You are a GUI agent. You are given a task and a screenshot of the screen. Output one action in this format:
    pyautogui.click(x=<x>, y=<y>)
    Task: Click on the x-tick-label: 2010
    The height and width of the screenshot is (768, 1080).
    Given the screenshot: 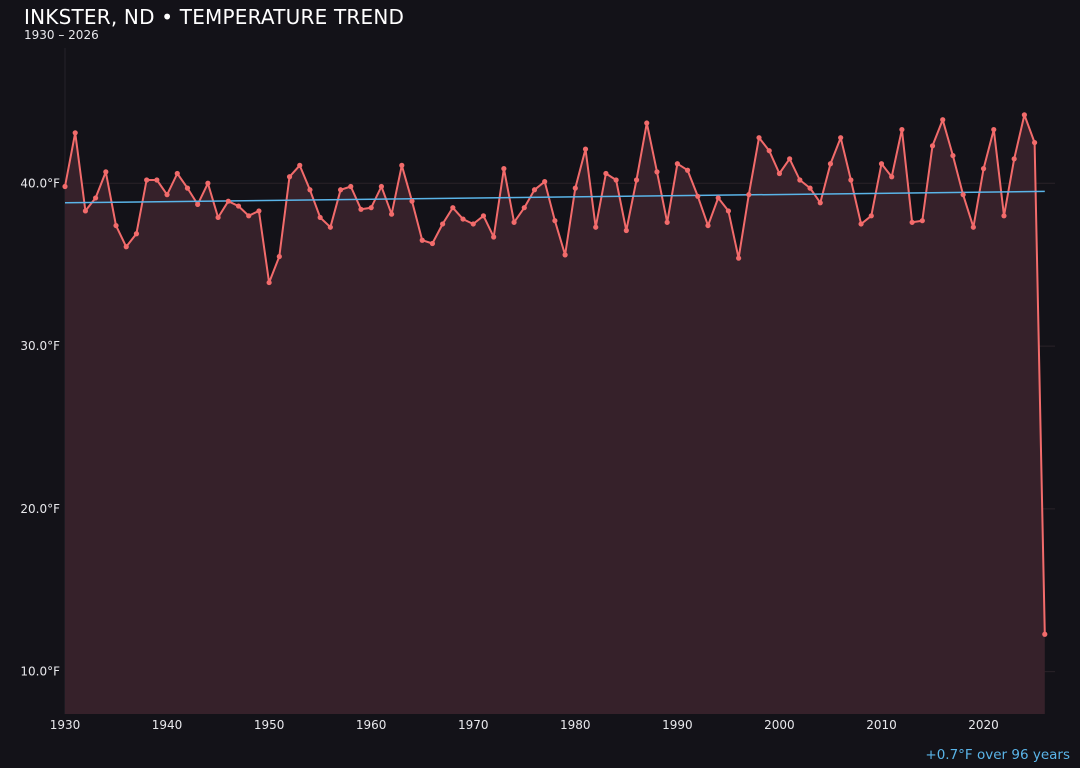 What is the action you would take?
    pyautogui.click(x=881, y=725)
    